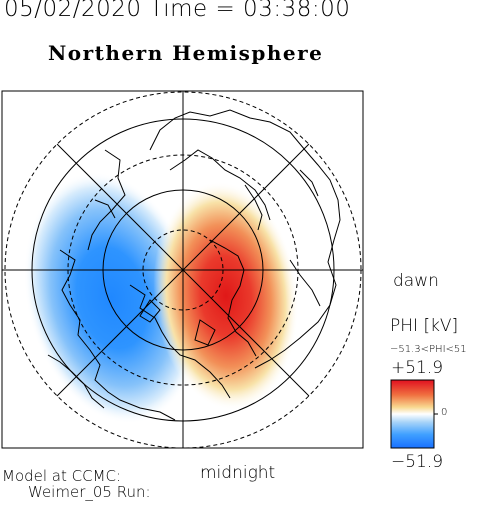 This screenshot has width=484, height=508. Describe the element at coordinates (89, 492) in the screenshot. I see `run-label: Weimer_05 Run:` at that location.